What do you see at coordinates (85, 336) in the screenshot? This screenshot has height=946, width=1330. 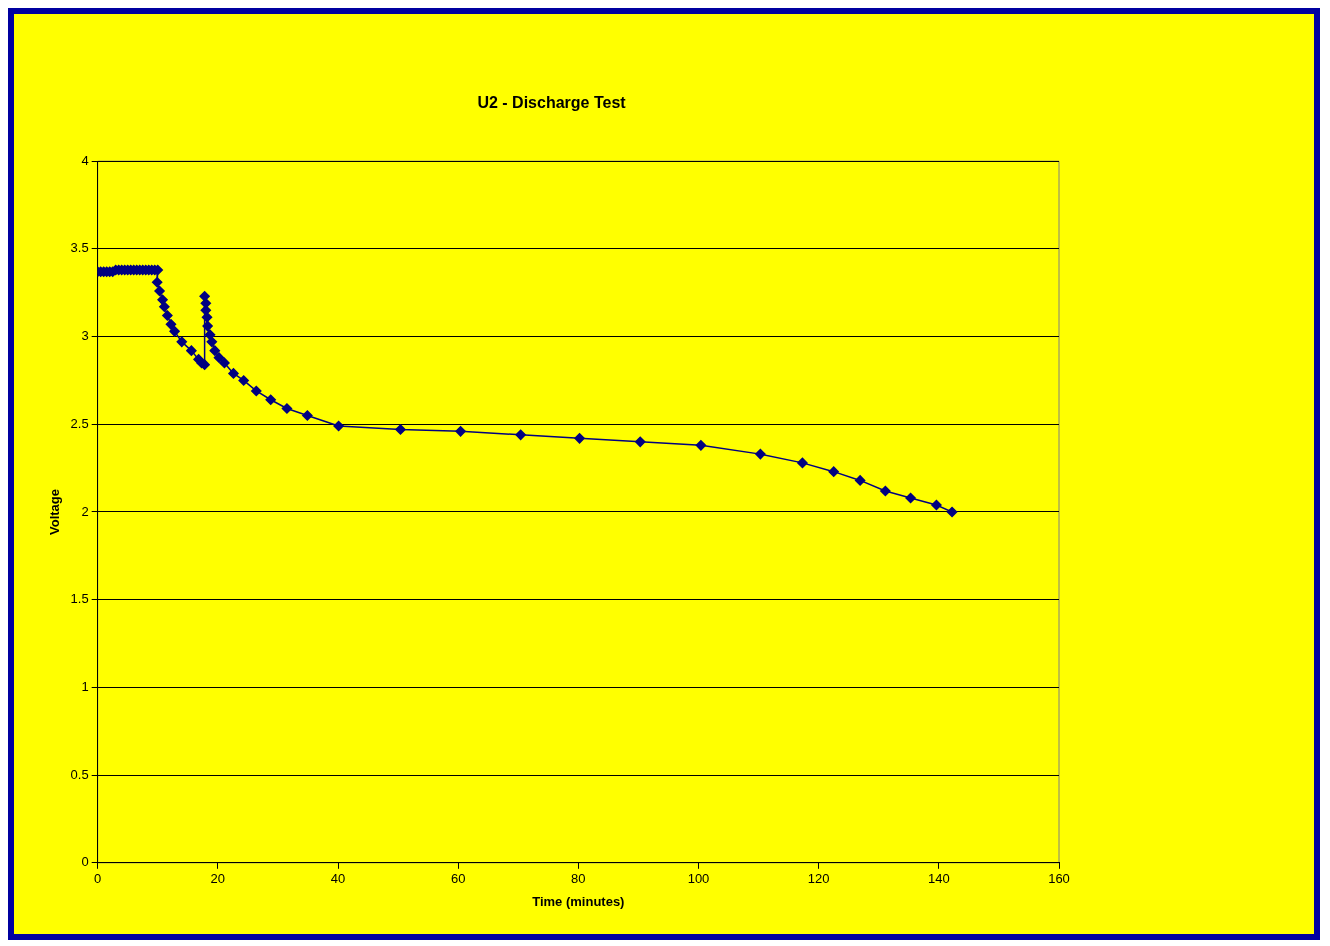 I see `y-tick-label: 3` at bounding box center [85, 336].